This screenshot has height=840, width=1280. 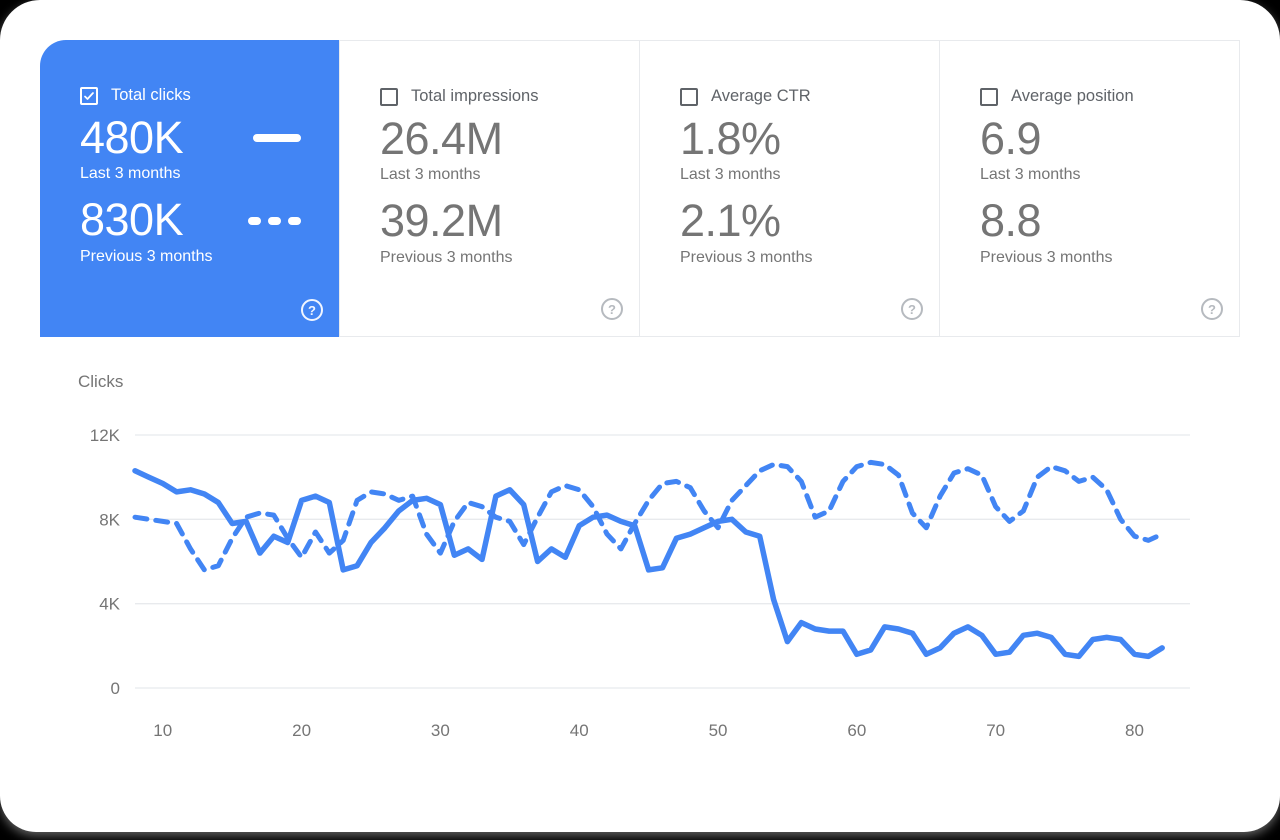 I want to click on metric-secondary-value: 39.2M, so click(x=441, y=221).